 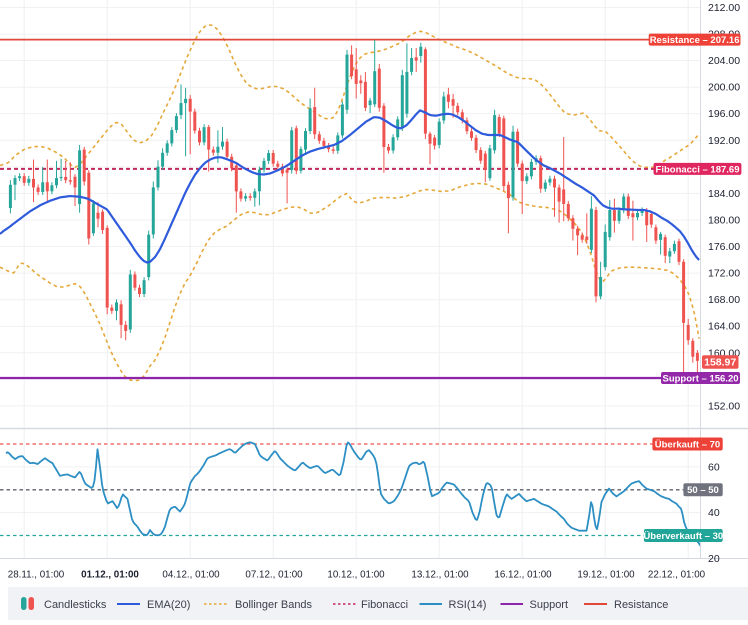 What do you see at coordinates (698, 169) in the screenshot?
I see `svg-text: Fibonacci – 187.69` at bounding box center [698, 169].